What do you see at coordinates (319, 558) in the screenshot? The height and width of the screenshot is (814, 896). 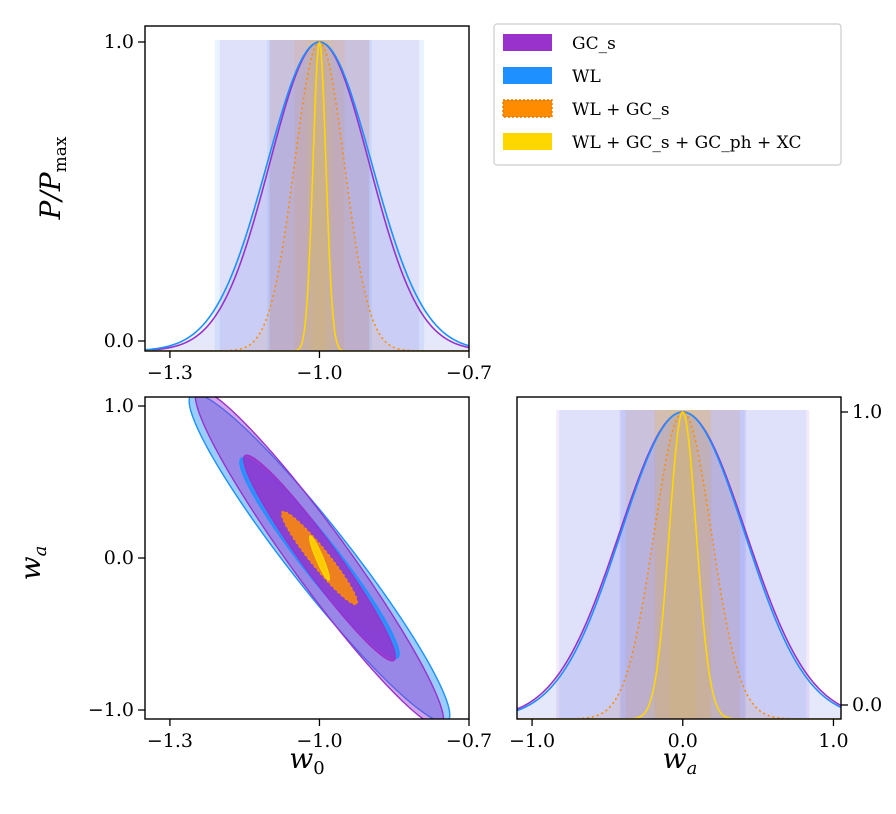 I see `contour-1sigma-wl-gcs-gcph-xc` at bounding box center [319, 558].